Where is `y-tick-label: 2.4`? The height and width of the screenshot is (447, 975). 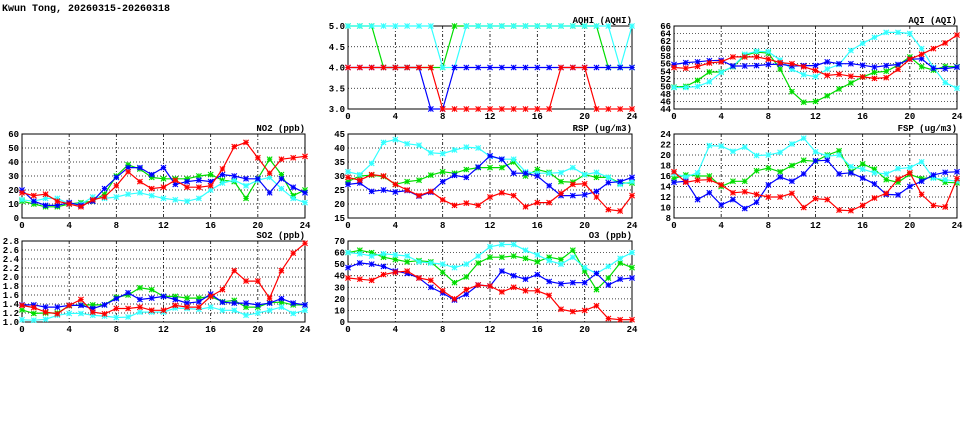 y-tick-label: 2.4 is located at coordinates (11, 260).